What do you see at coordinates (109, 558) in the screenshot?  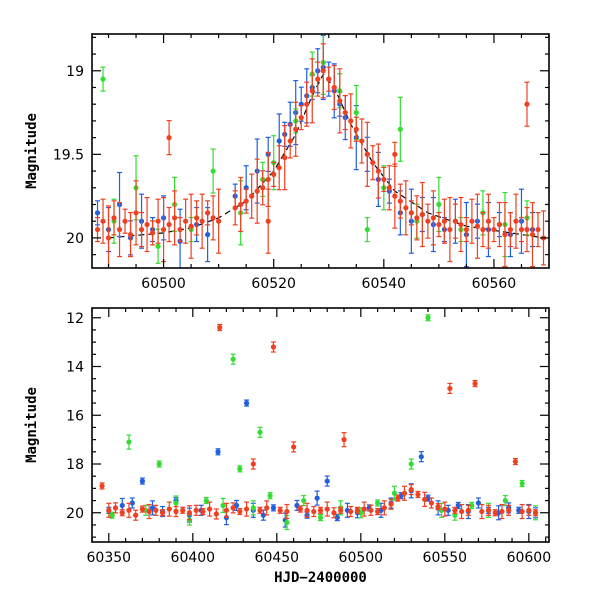 I see `x-tick-label: 60350` at bounding box center [109, 558].